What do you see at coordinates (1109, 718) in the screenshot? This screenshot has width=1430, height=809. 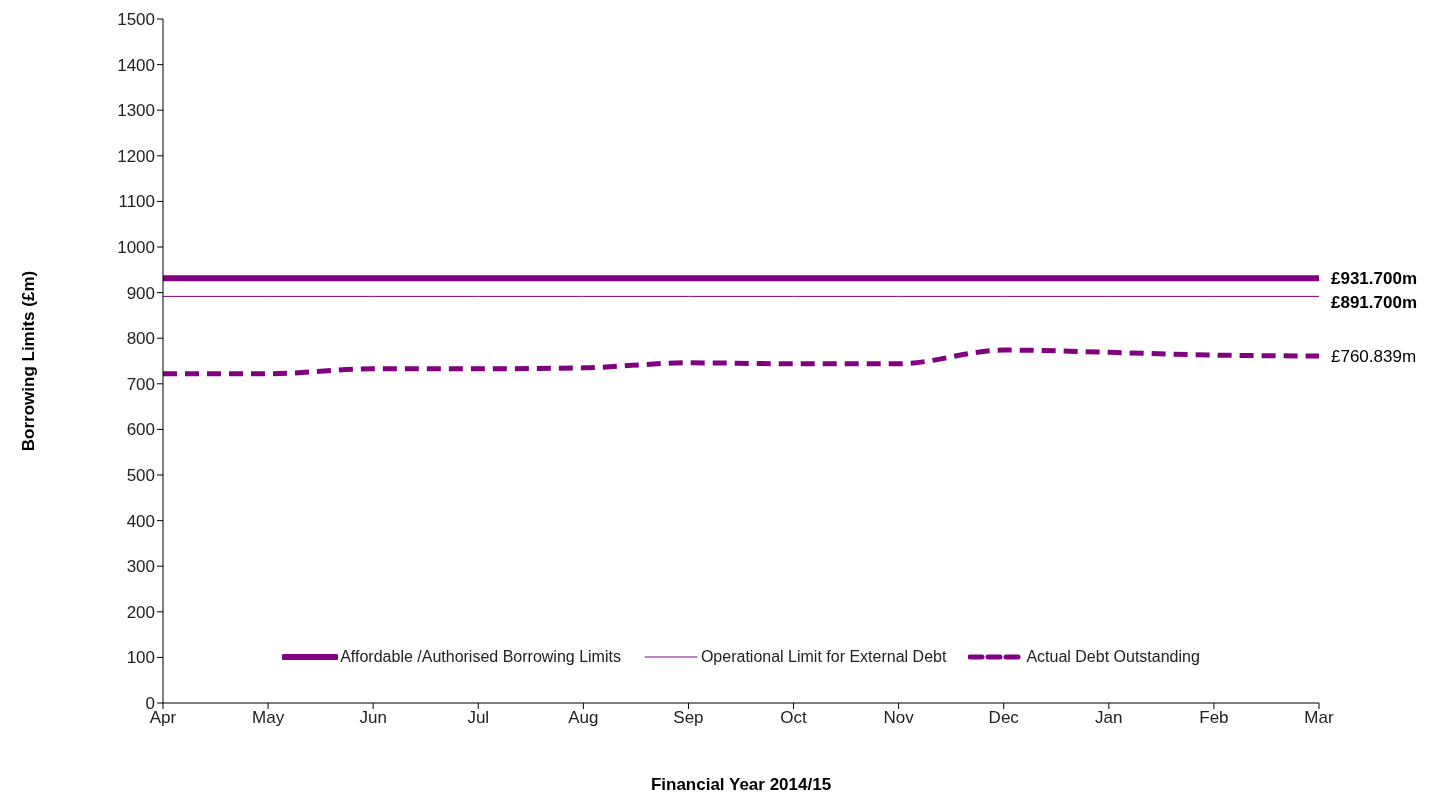 I see `x-tick-label: Jan` at bounding box center [1109, 718].